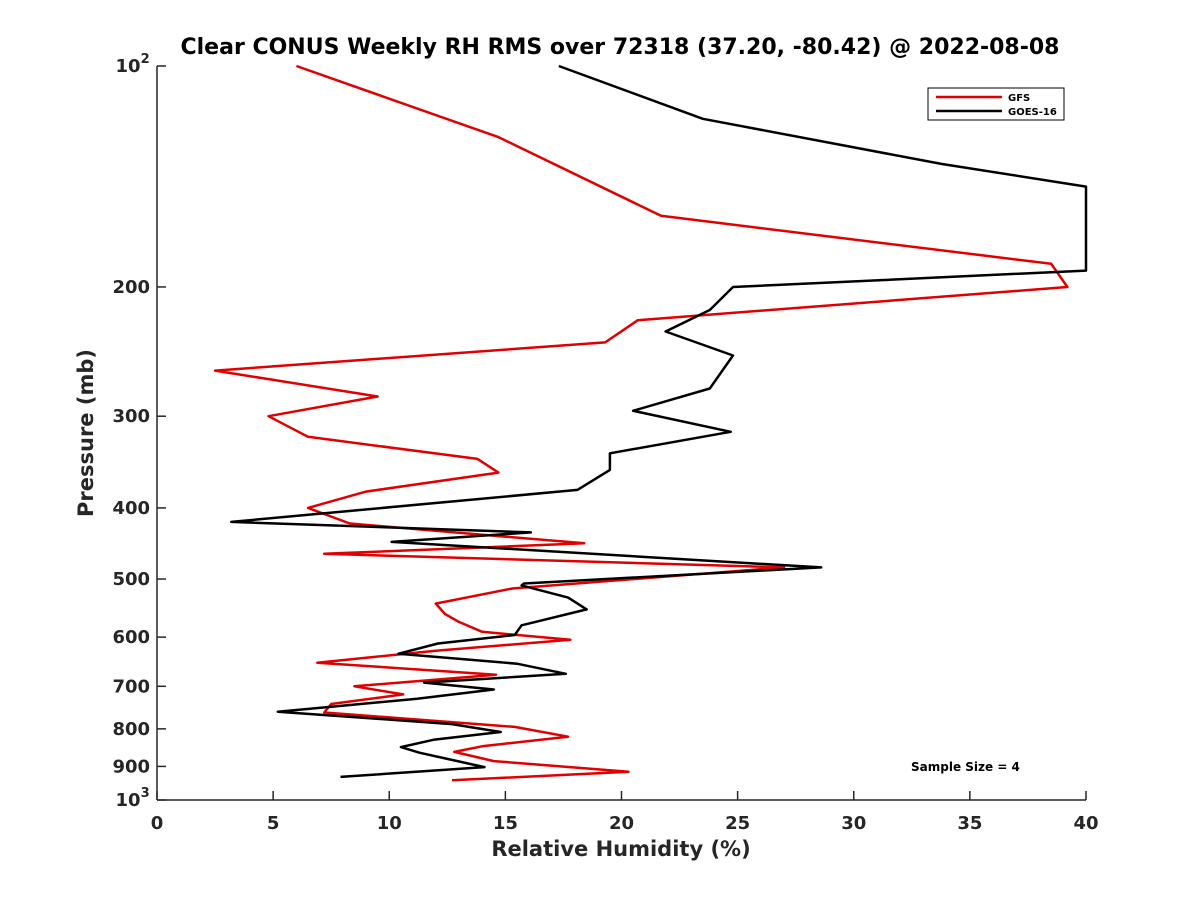 The height and width of the screenshot is (900, 1200). What do you see at coordinates (132, 508) in the screenshot?
I see `y-tick-label: 400` at bounding box center [132, 508].